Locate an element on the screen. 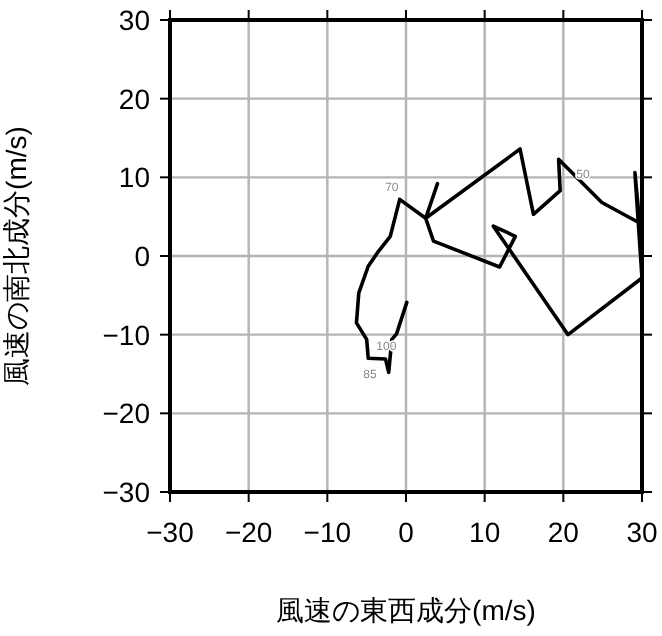 The height and width of the screenshot is (636, 662). x-tick-label: −30 is located at coordinates (170, 532).